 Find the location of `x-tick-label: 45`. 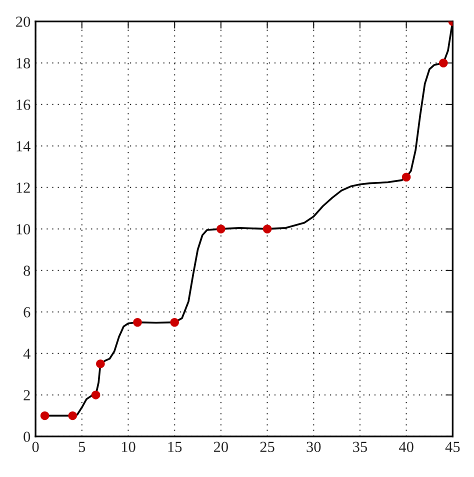

x-tick-label: 45 is located at coordinates (452, 447).